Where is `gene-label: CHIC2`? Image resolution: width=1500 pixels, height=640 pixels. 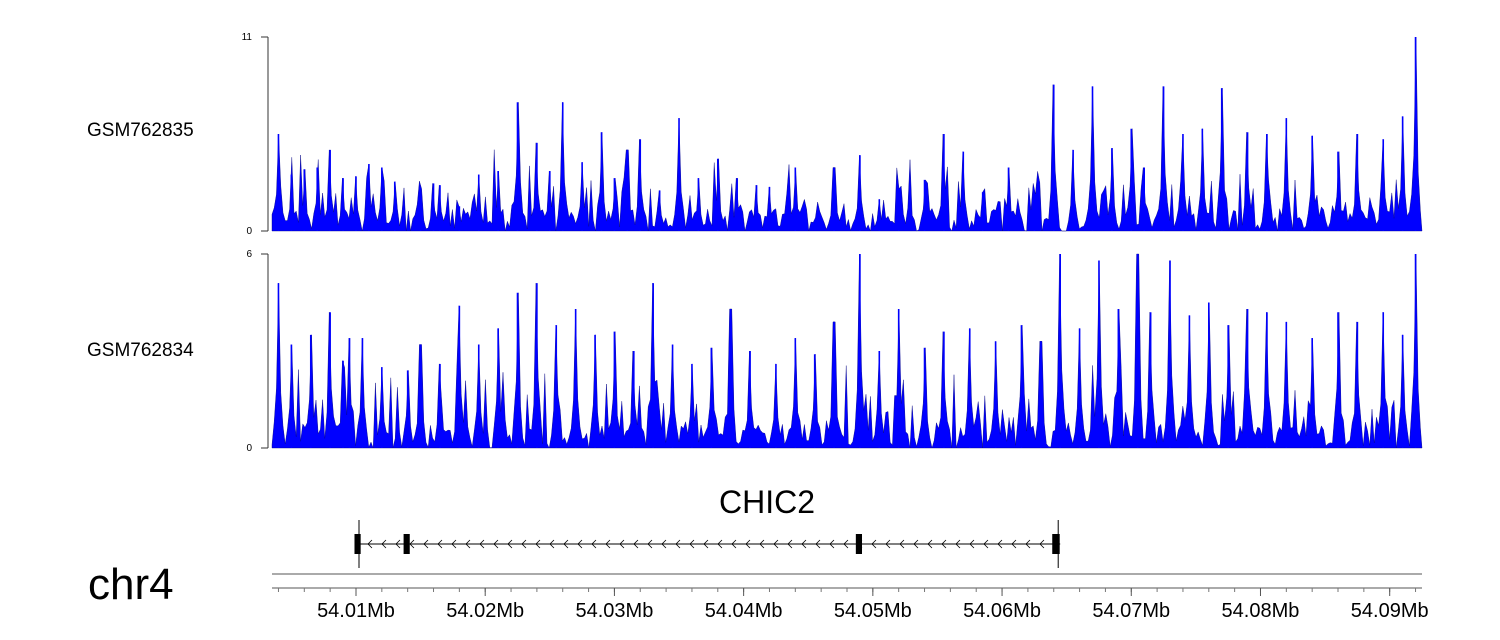
gene-label: CHIC2 is located at coordinates (767, 502).